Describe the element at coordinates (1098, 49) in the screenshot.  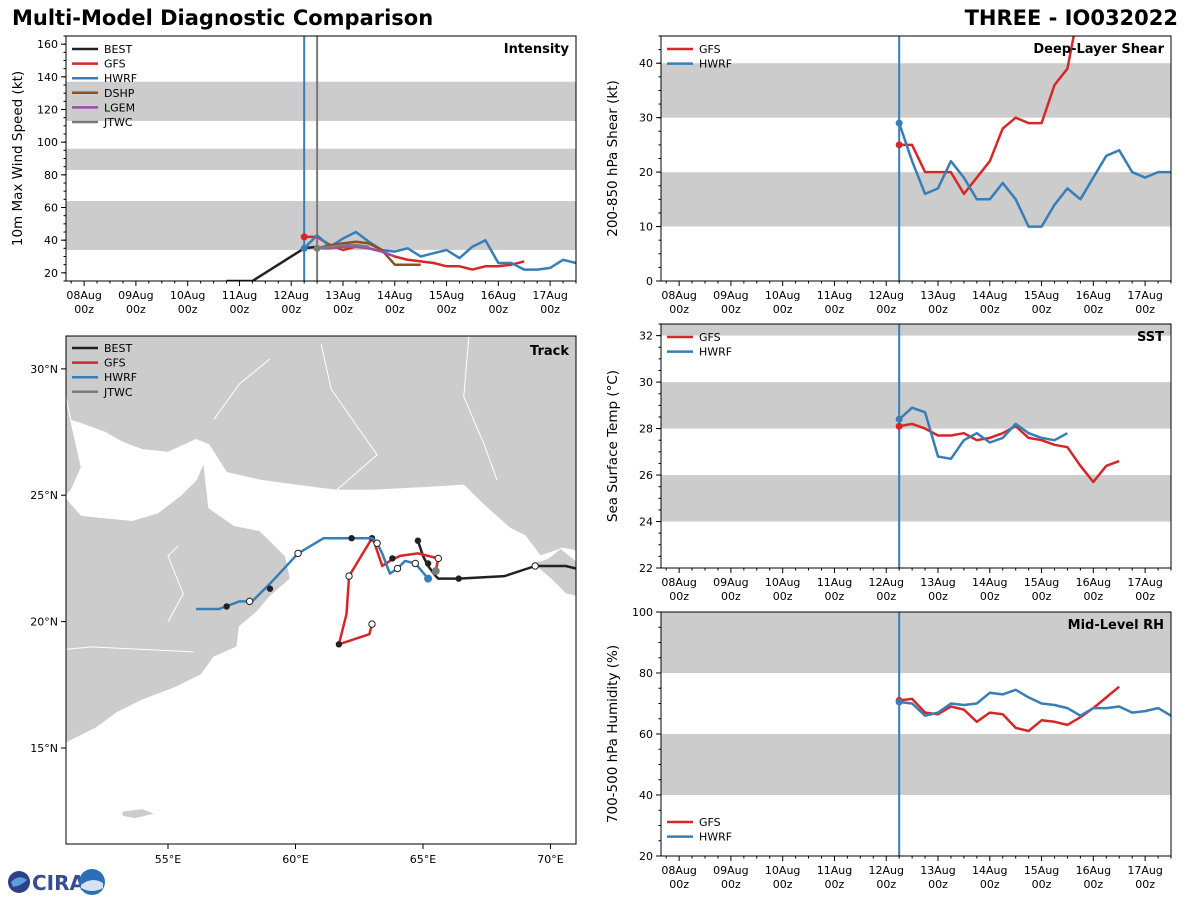
I see `panel-title: Deep-Layer Shear` at that location.